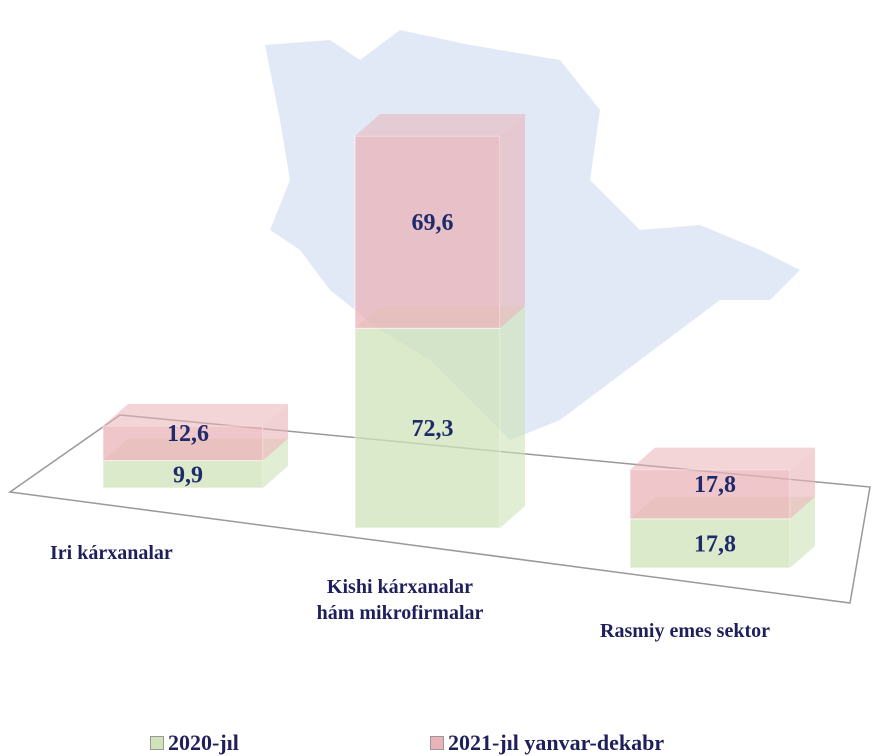  Describe the element at coordinates (556, 742) in the screenshot. I see `legend-label: 2021-jıl yanvar-dekabr` at that location.